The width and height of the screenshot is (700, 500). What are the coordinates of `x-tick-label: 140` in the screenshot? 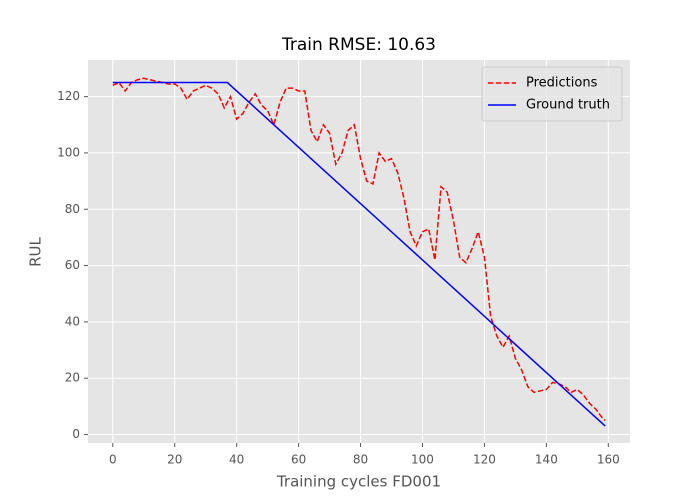 It's located at (546, 460).